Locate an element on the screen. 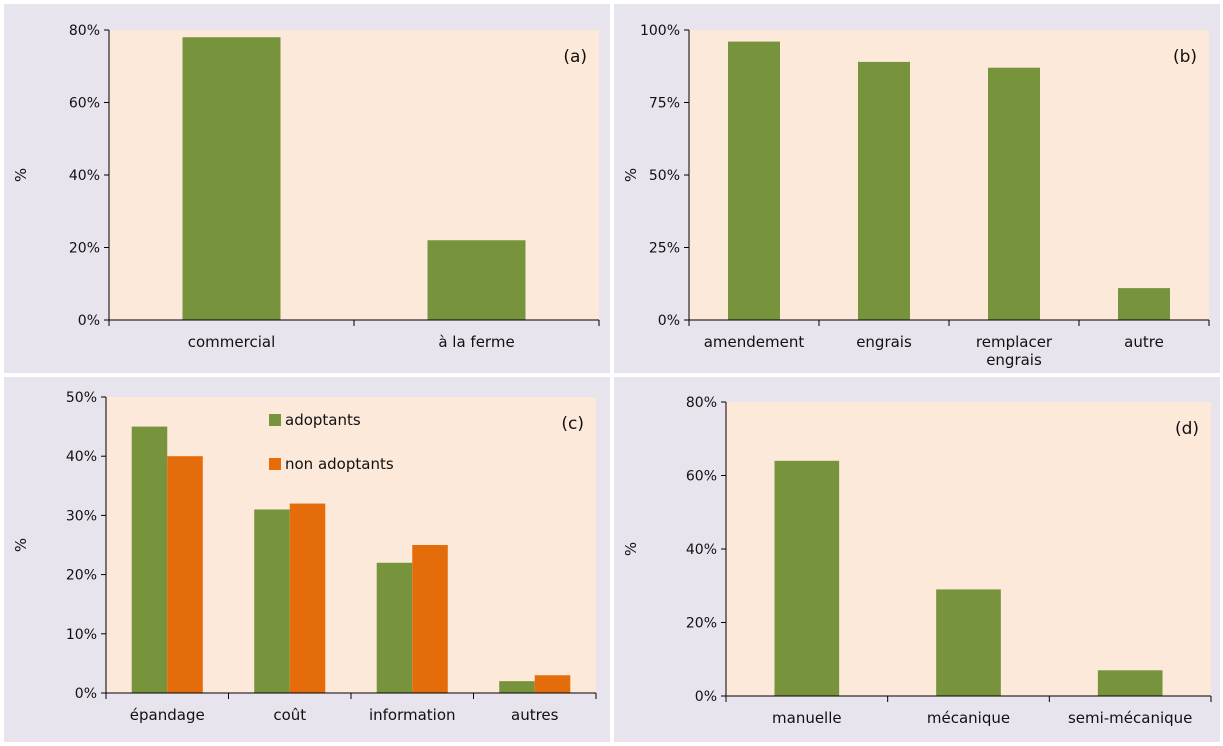  x-category-label: autre is located at coordinates (1144, 342).